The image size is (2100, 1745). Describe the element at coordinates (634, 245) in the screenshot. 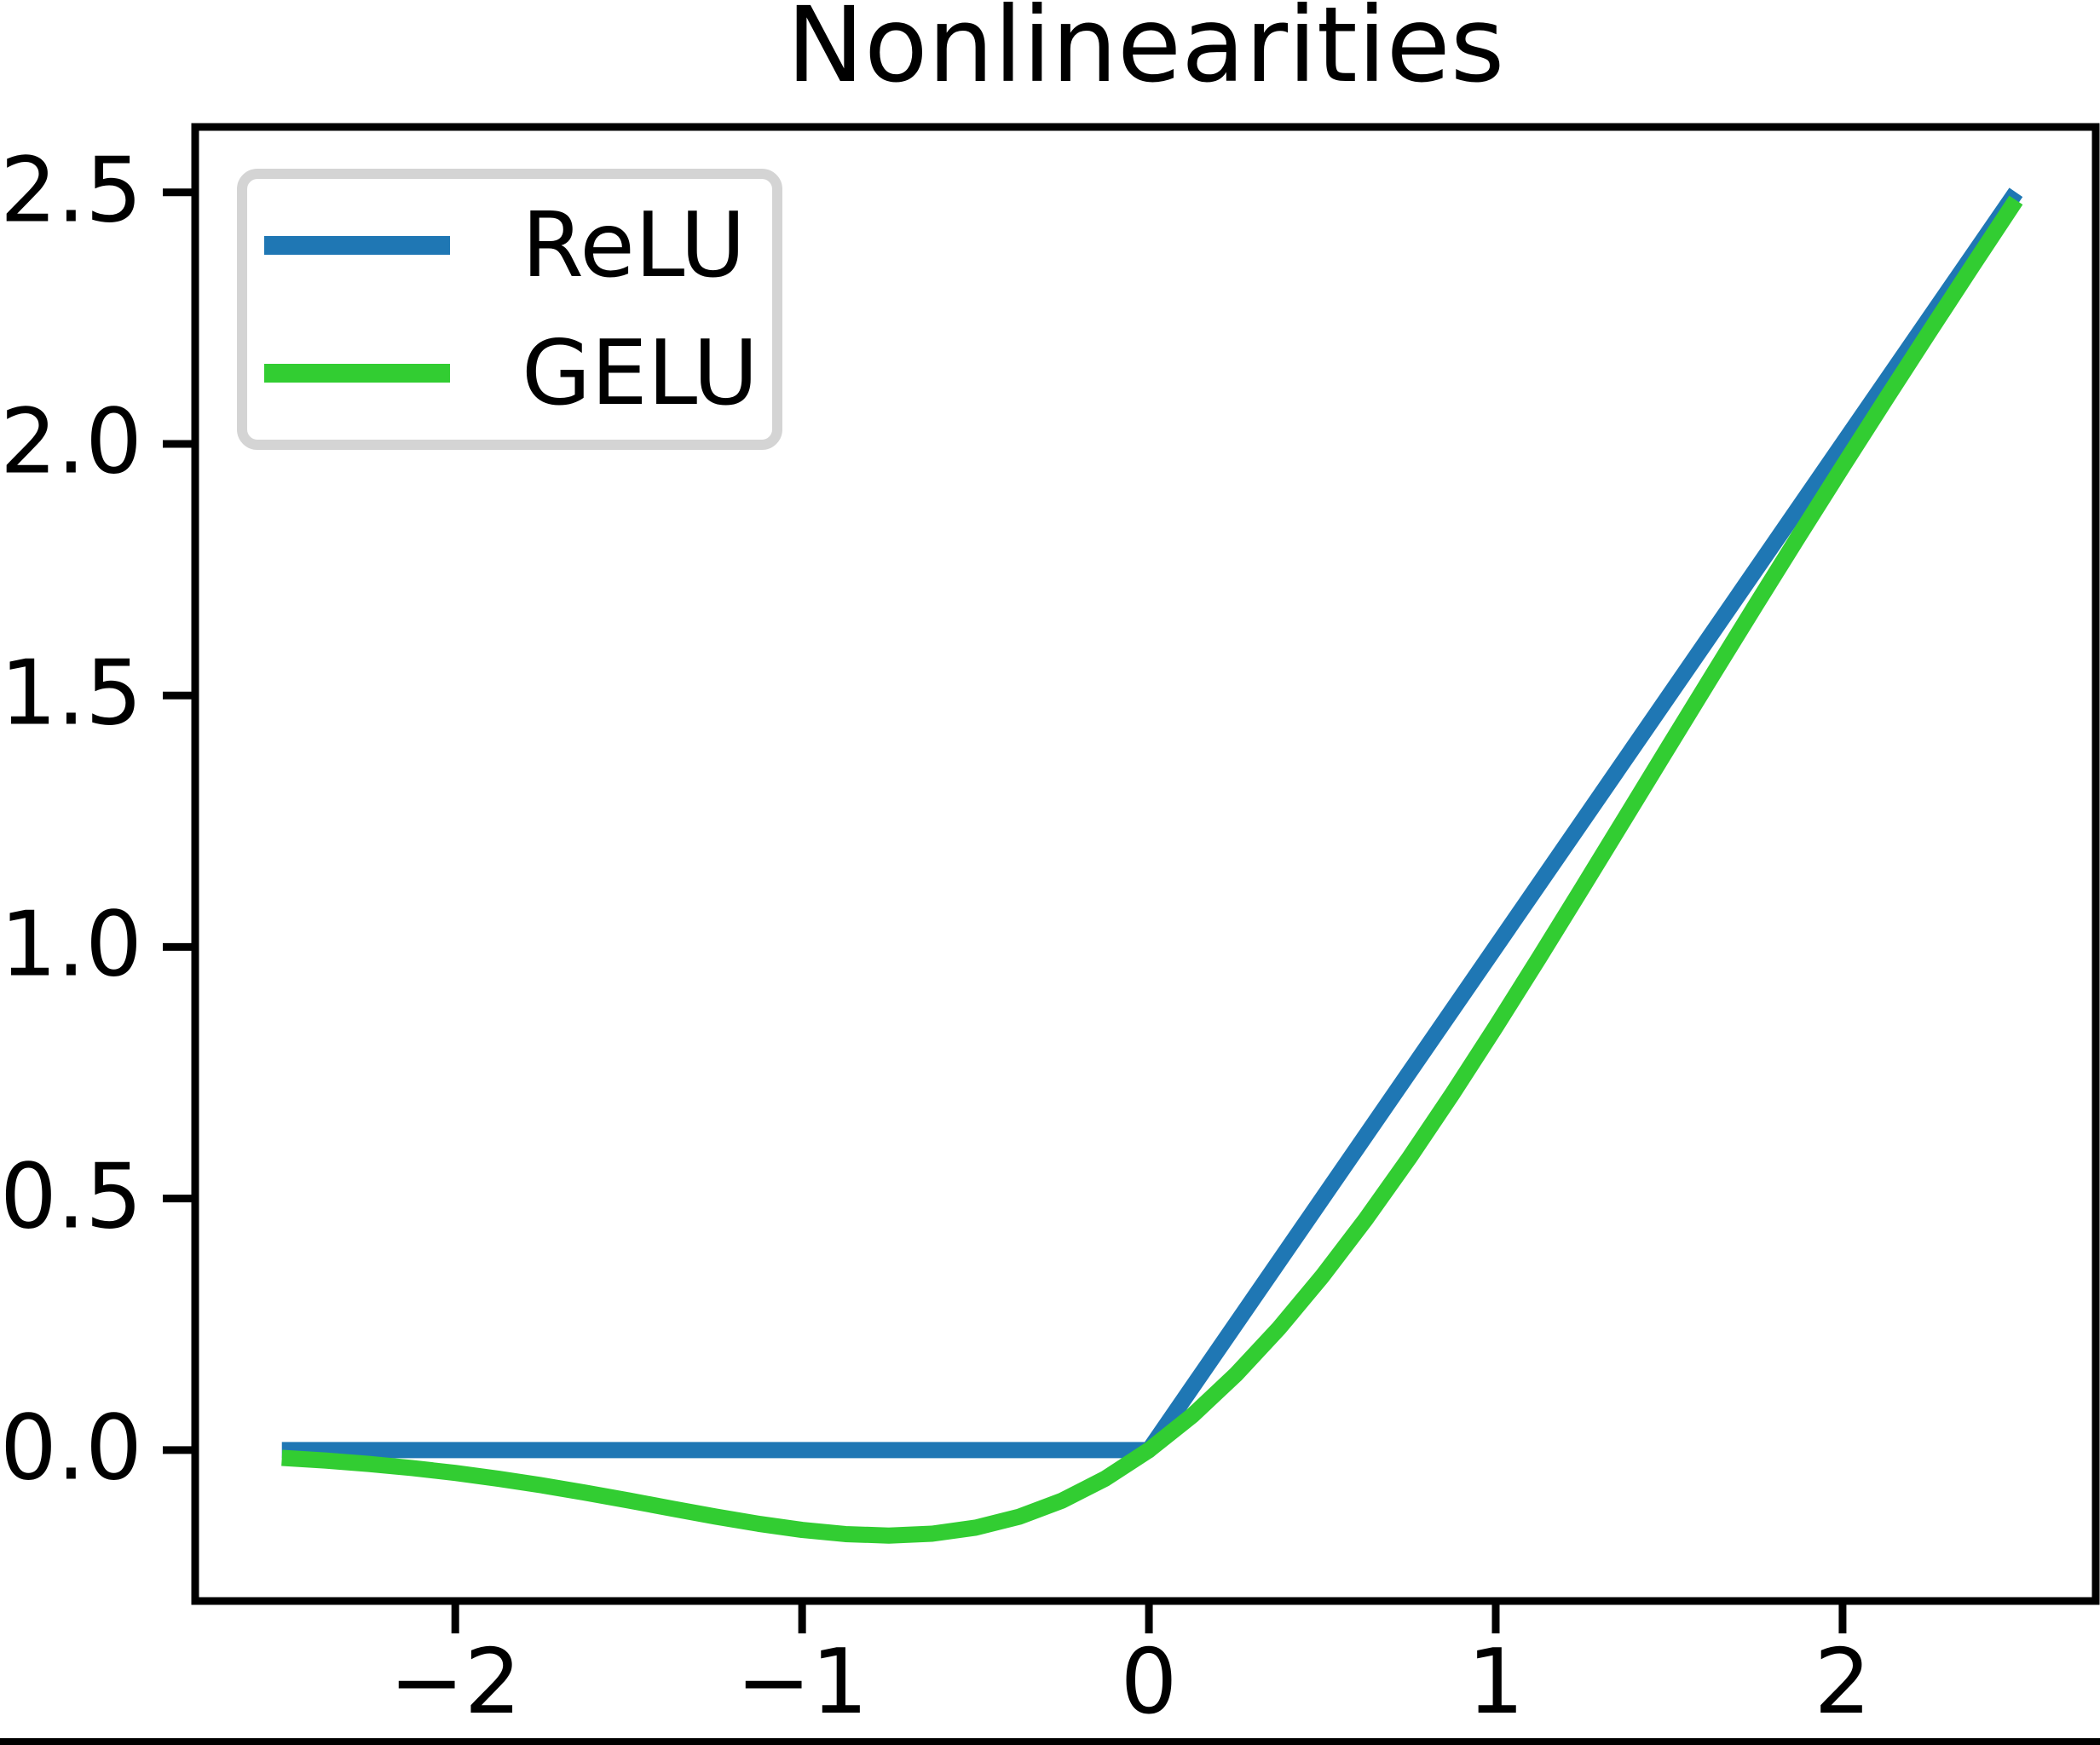

I see `relu-legend-label: ReLU` at that location.